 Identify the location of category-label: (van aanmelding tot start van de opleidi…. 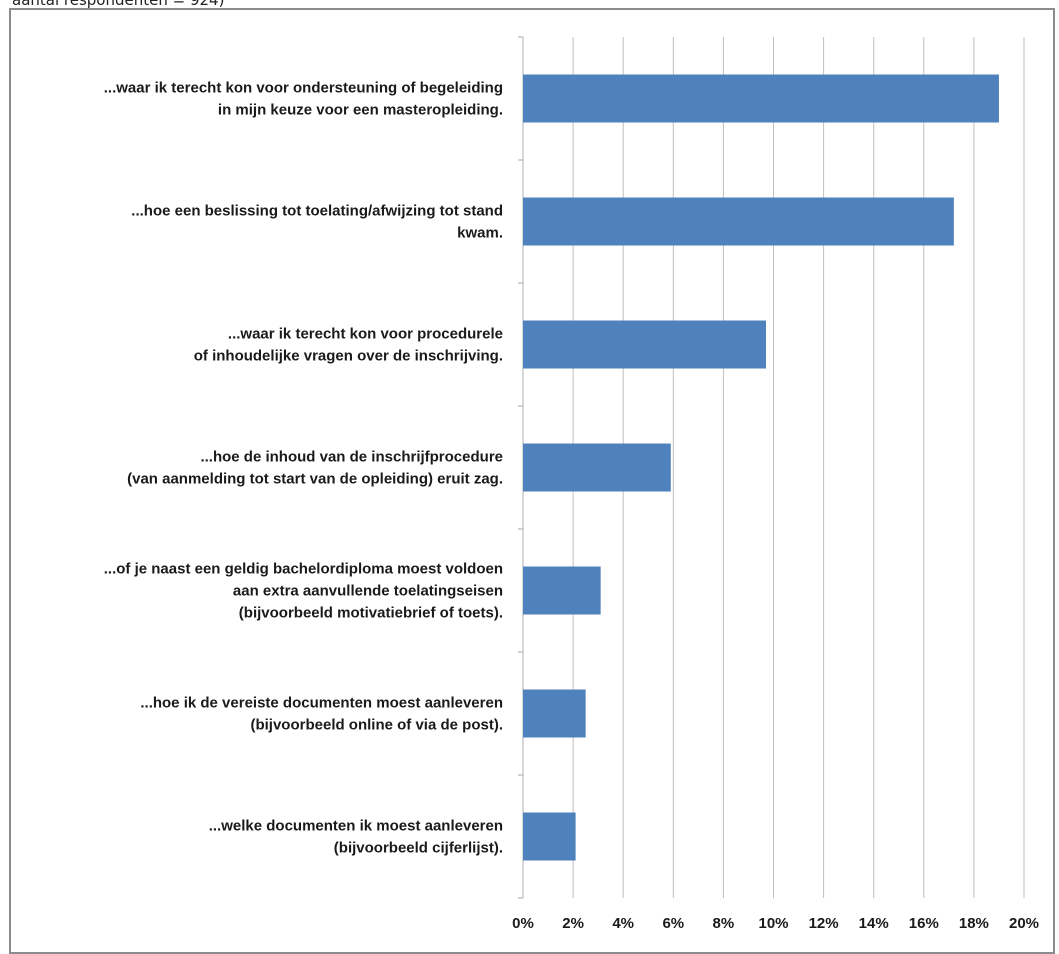
(315, 479).